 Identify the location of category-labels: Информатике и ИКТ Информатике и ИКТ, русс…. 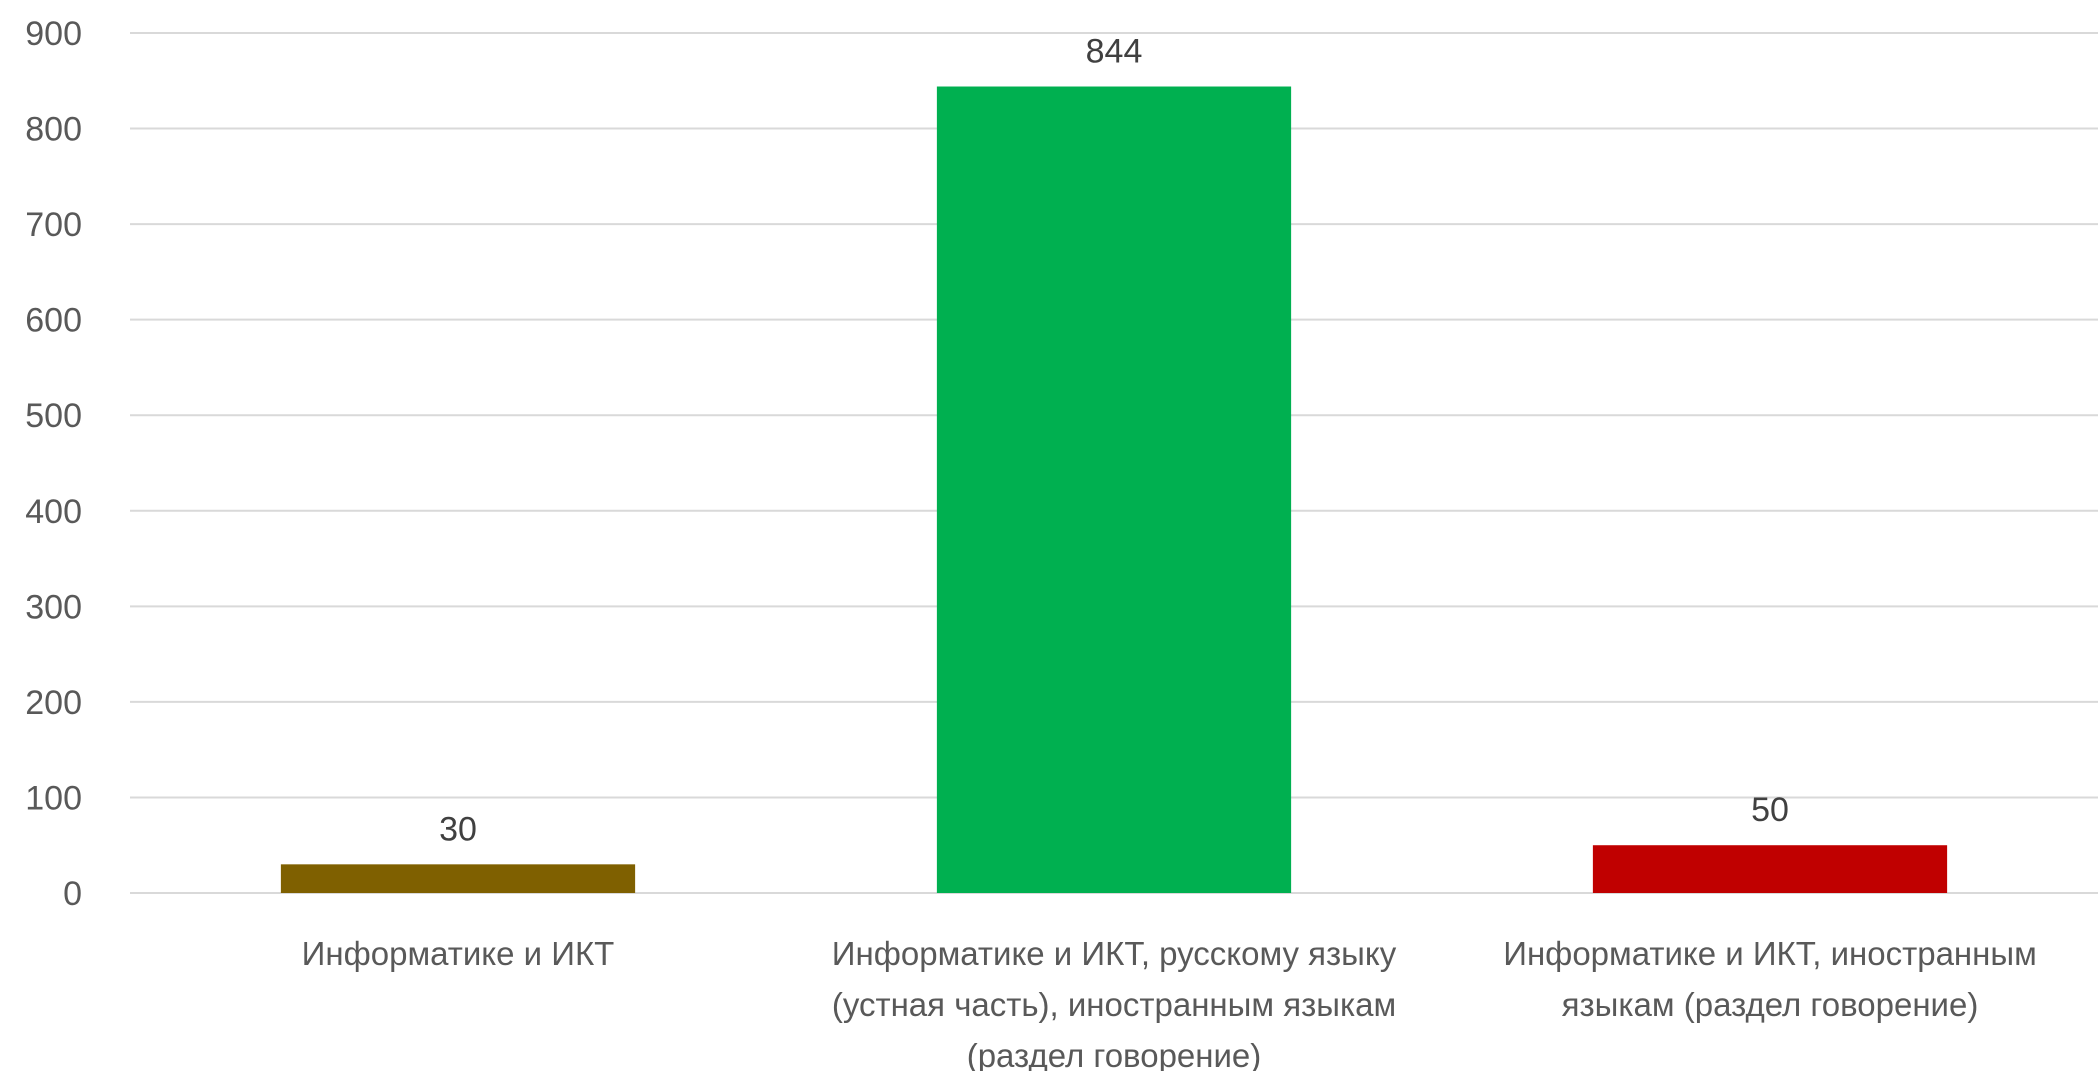
(1169, 1003).